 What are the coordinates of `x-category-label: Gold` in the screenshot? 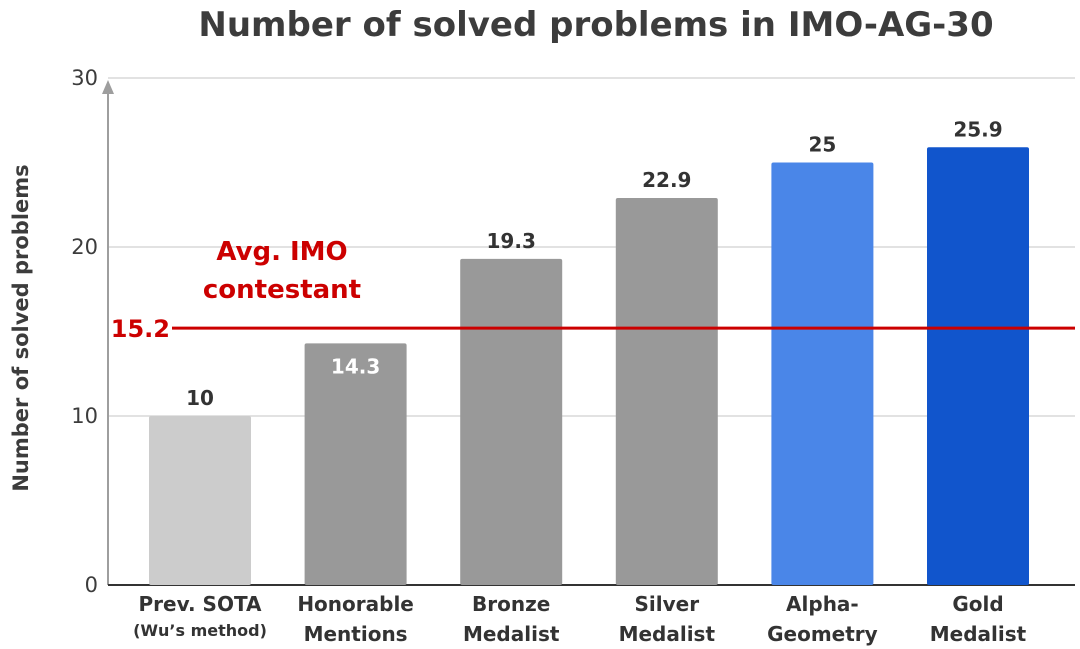 It's located at (977, 604).